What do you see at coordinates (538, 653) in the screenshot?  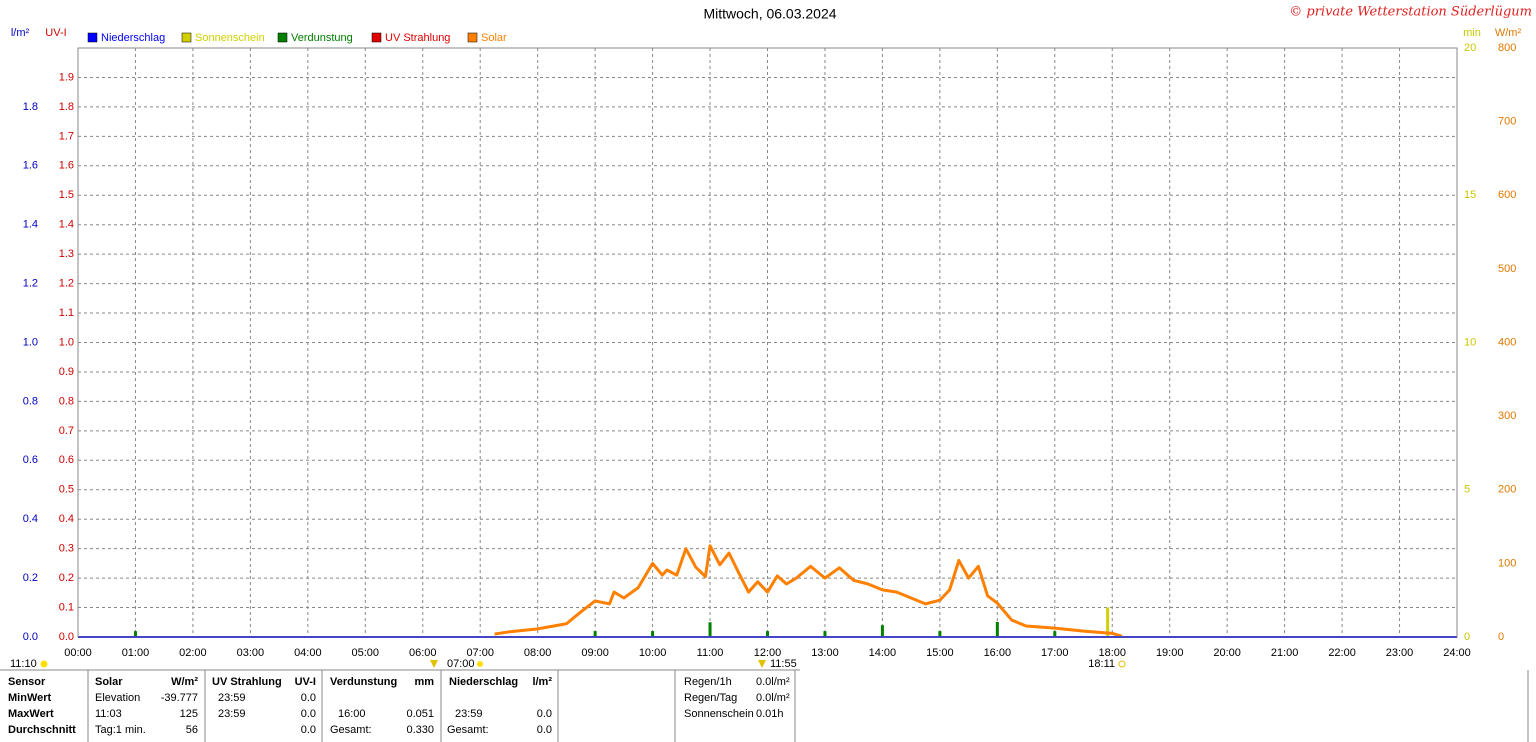 I see `x-tick-label: 08:00` at bounding box center [538, 653].